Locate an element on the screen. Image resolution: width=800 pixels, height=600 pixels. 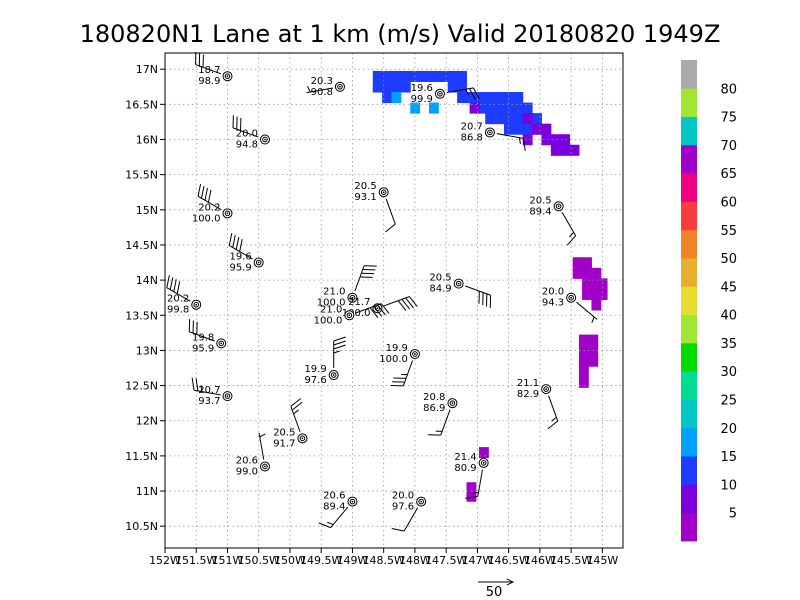
swath-north-band-purple is located at coordinates (524, 129).